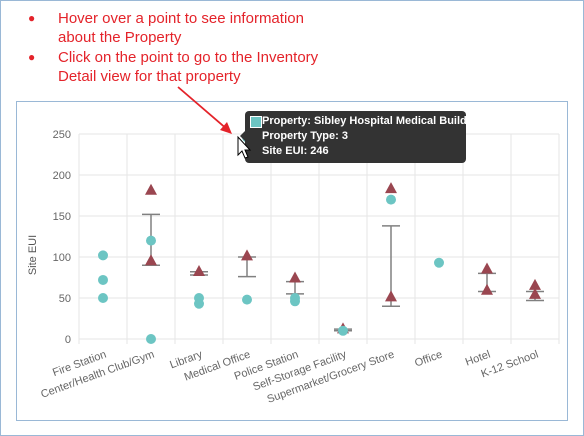  What do you see at coordinates (242, 136) in the screenshot?
I see `tooltip-caret` at bounding box center [242, 136].